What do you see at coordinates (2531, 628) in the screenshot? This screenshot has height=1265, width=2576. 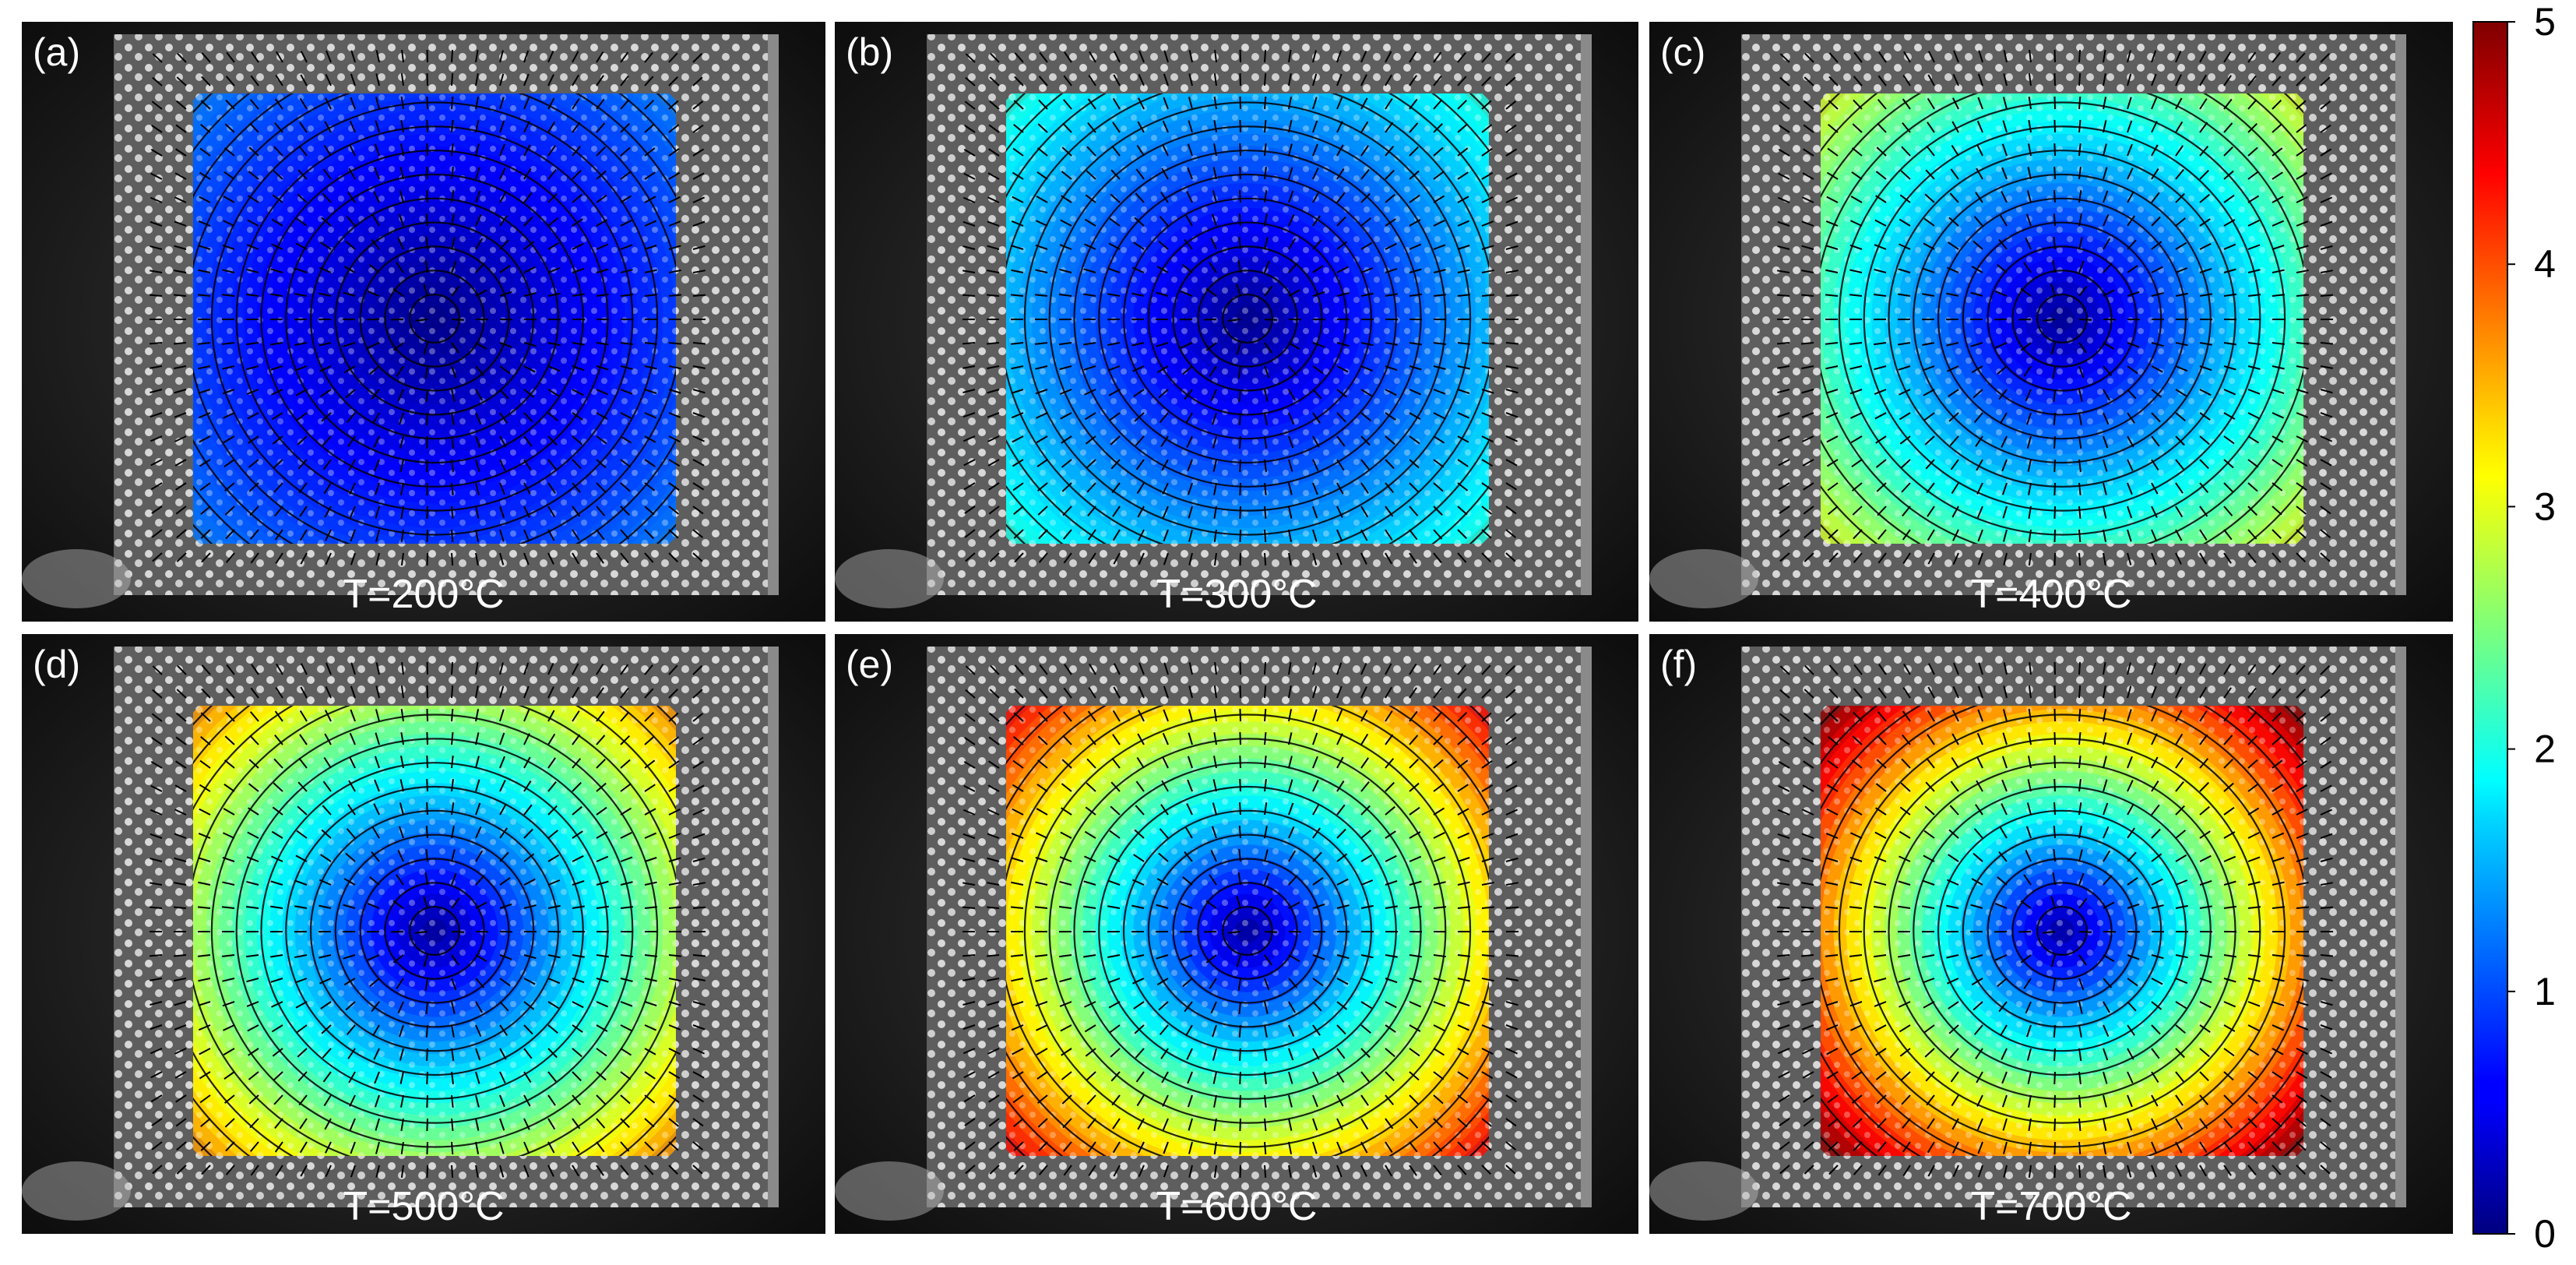 I see `colorbar-ticks: 0 1 2 3 4 5` at bounding box center [2531, 628].